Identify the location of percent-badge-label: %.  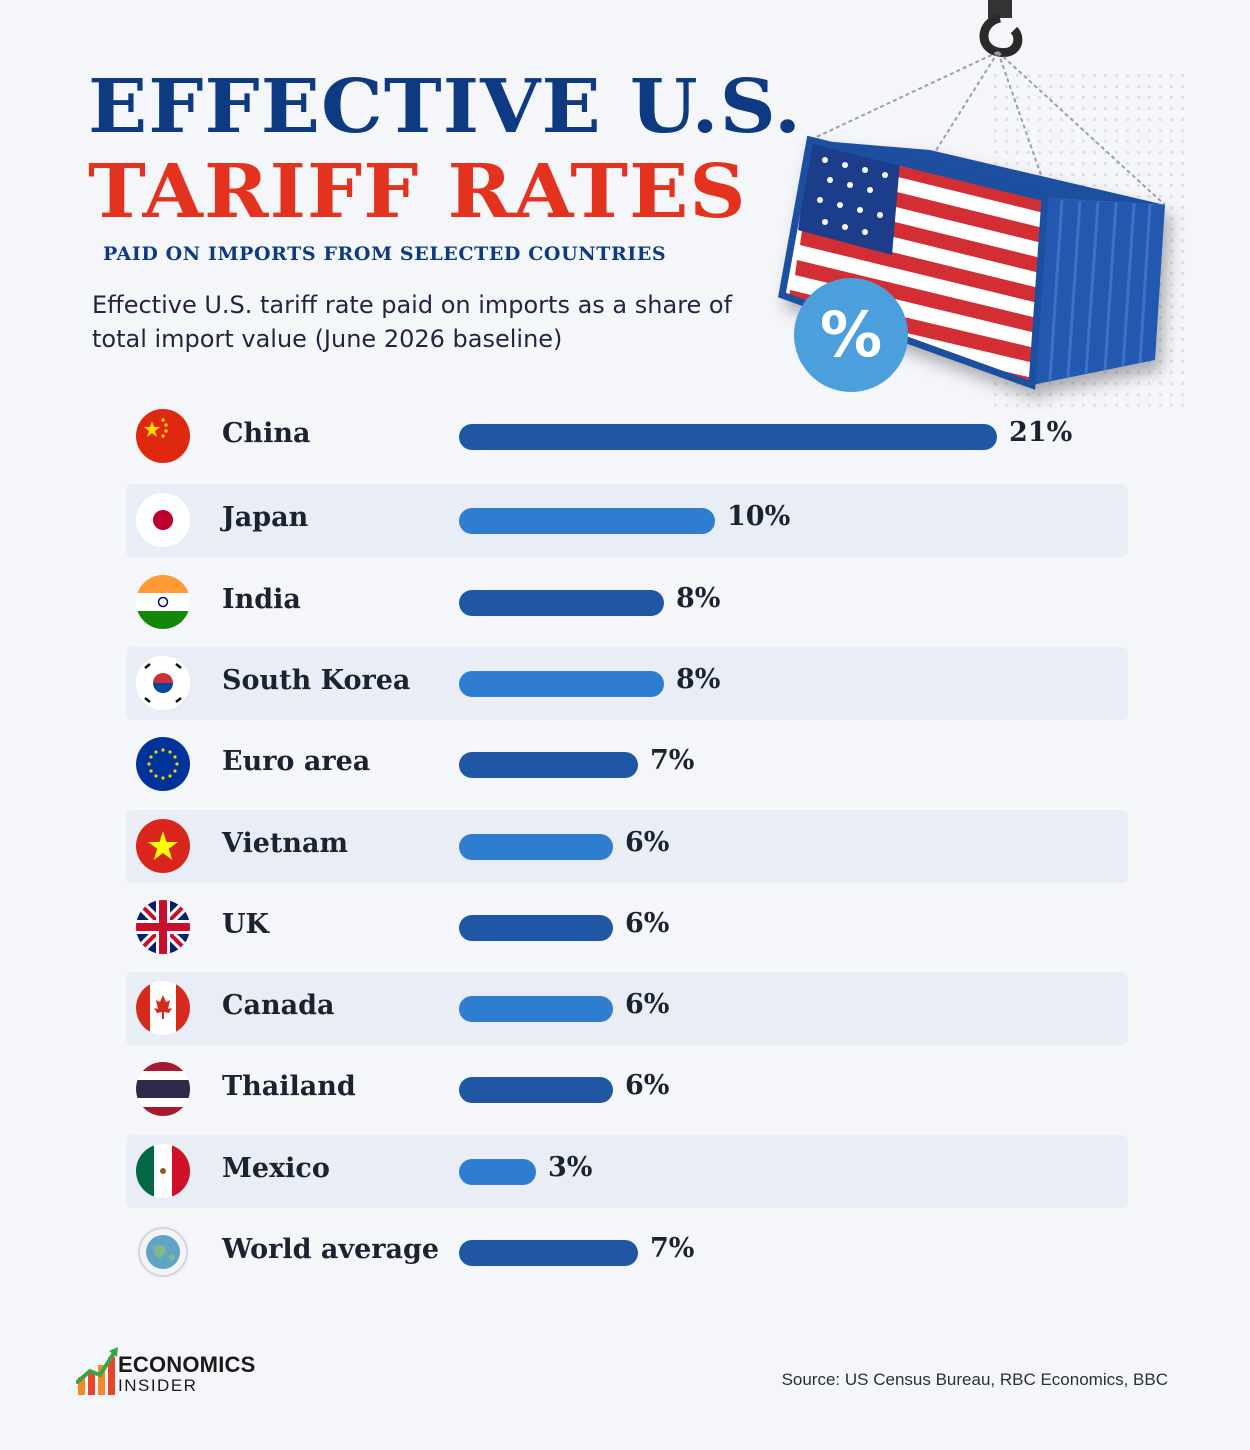
(851, 334).